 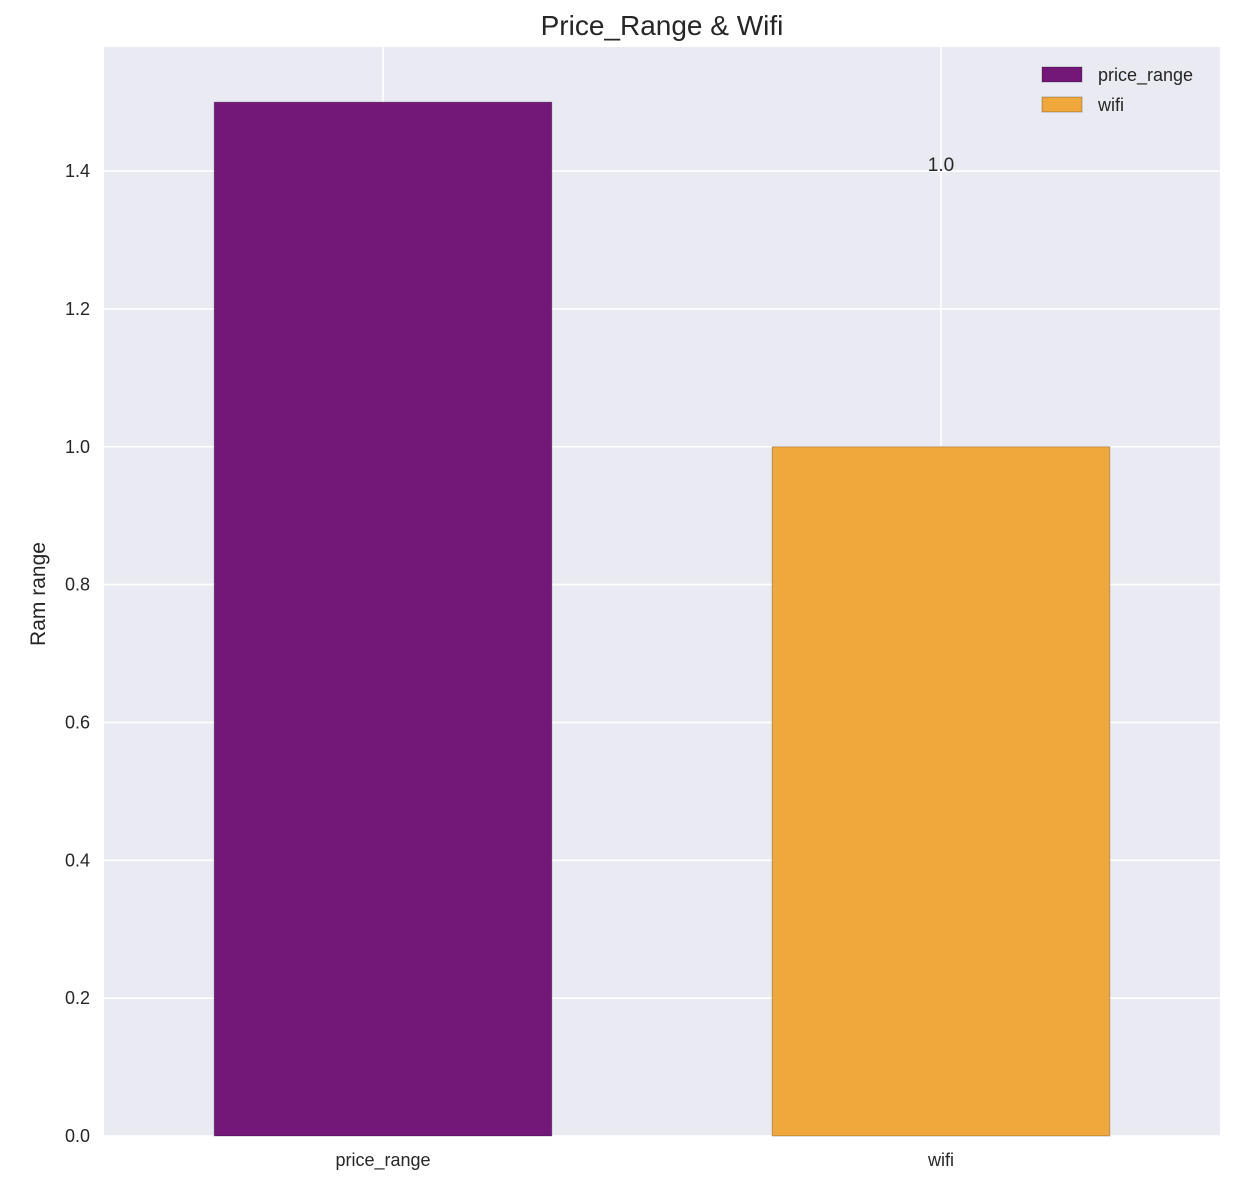 What do you see at coordinates (77, 860) in the screenshot?
I see `y-tick-label: 0.4` at bounding box center [77, 860].